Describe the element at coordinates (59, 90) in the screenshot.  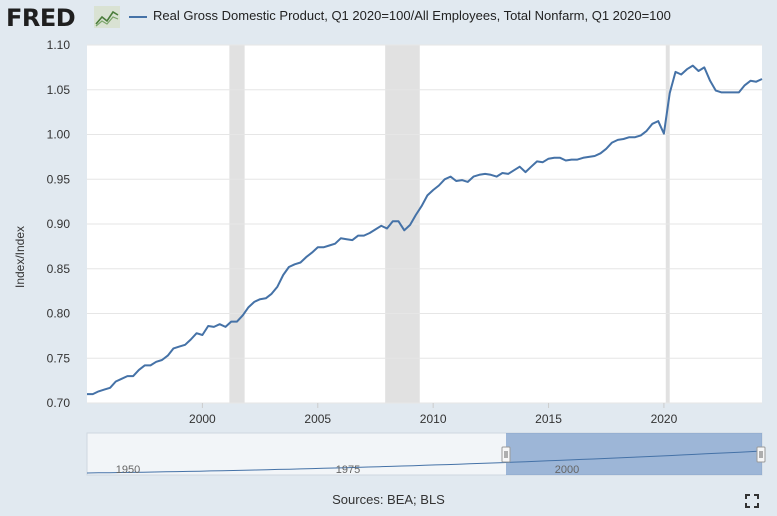
I see `y-tick-label: 1.05` at that location.